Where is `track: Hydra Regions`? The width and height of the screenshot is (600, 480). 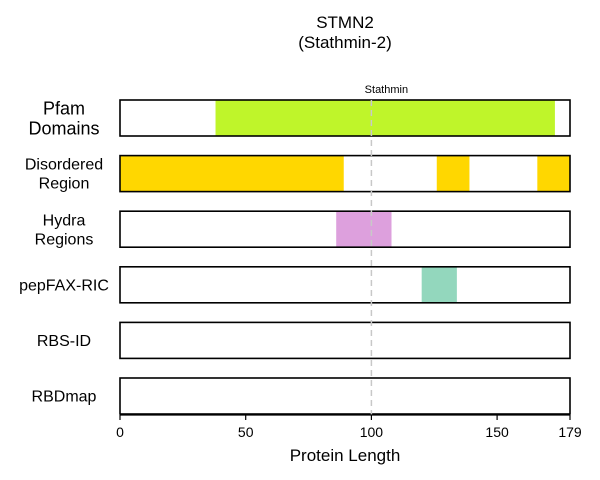
track: Hydra Regions is located at coordinates (303, 229).